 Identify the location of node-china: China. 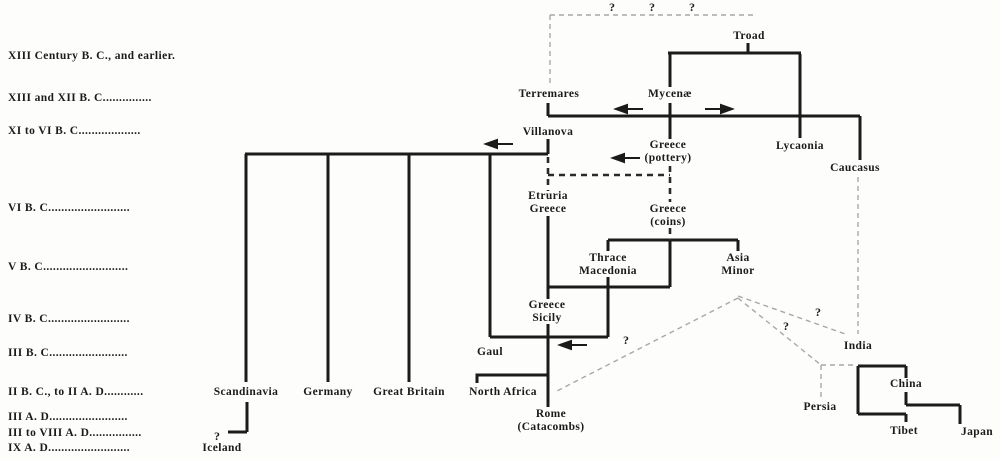
(906, 384).